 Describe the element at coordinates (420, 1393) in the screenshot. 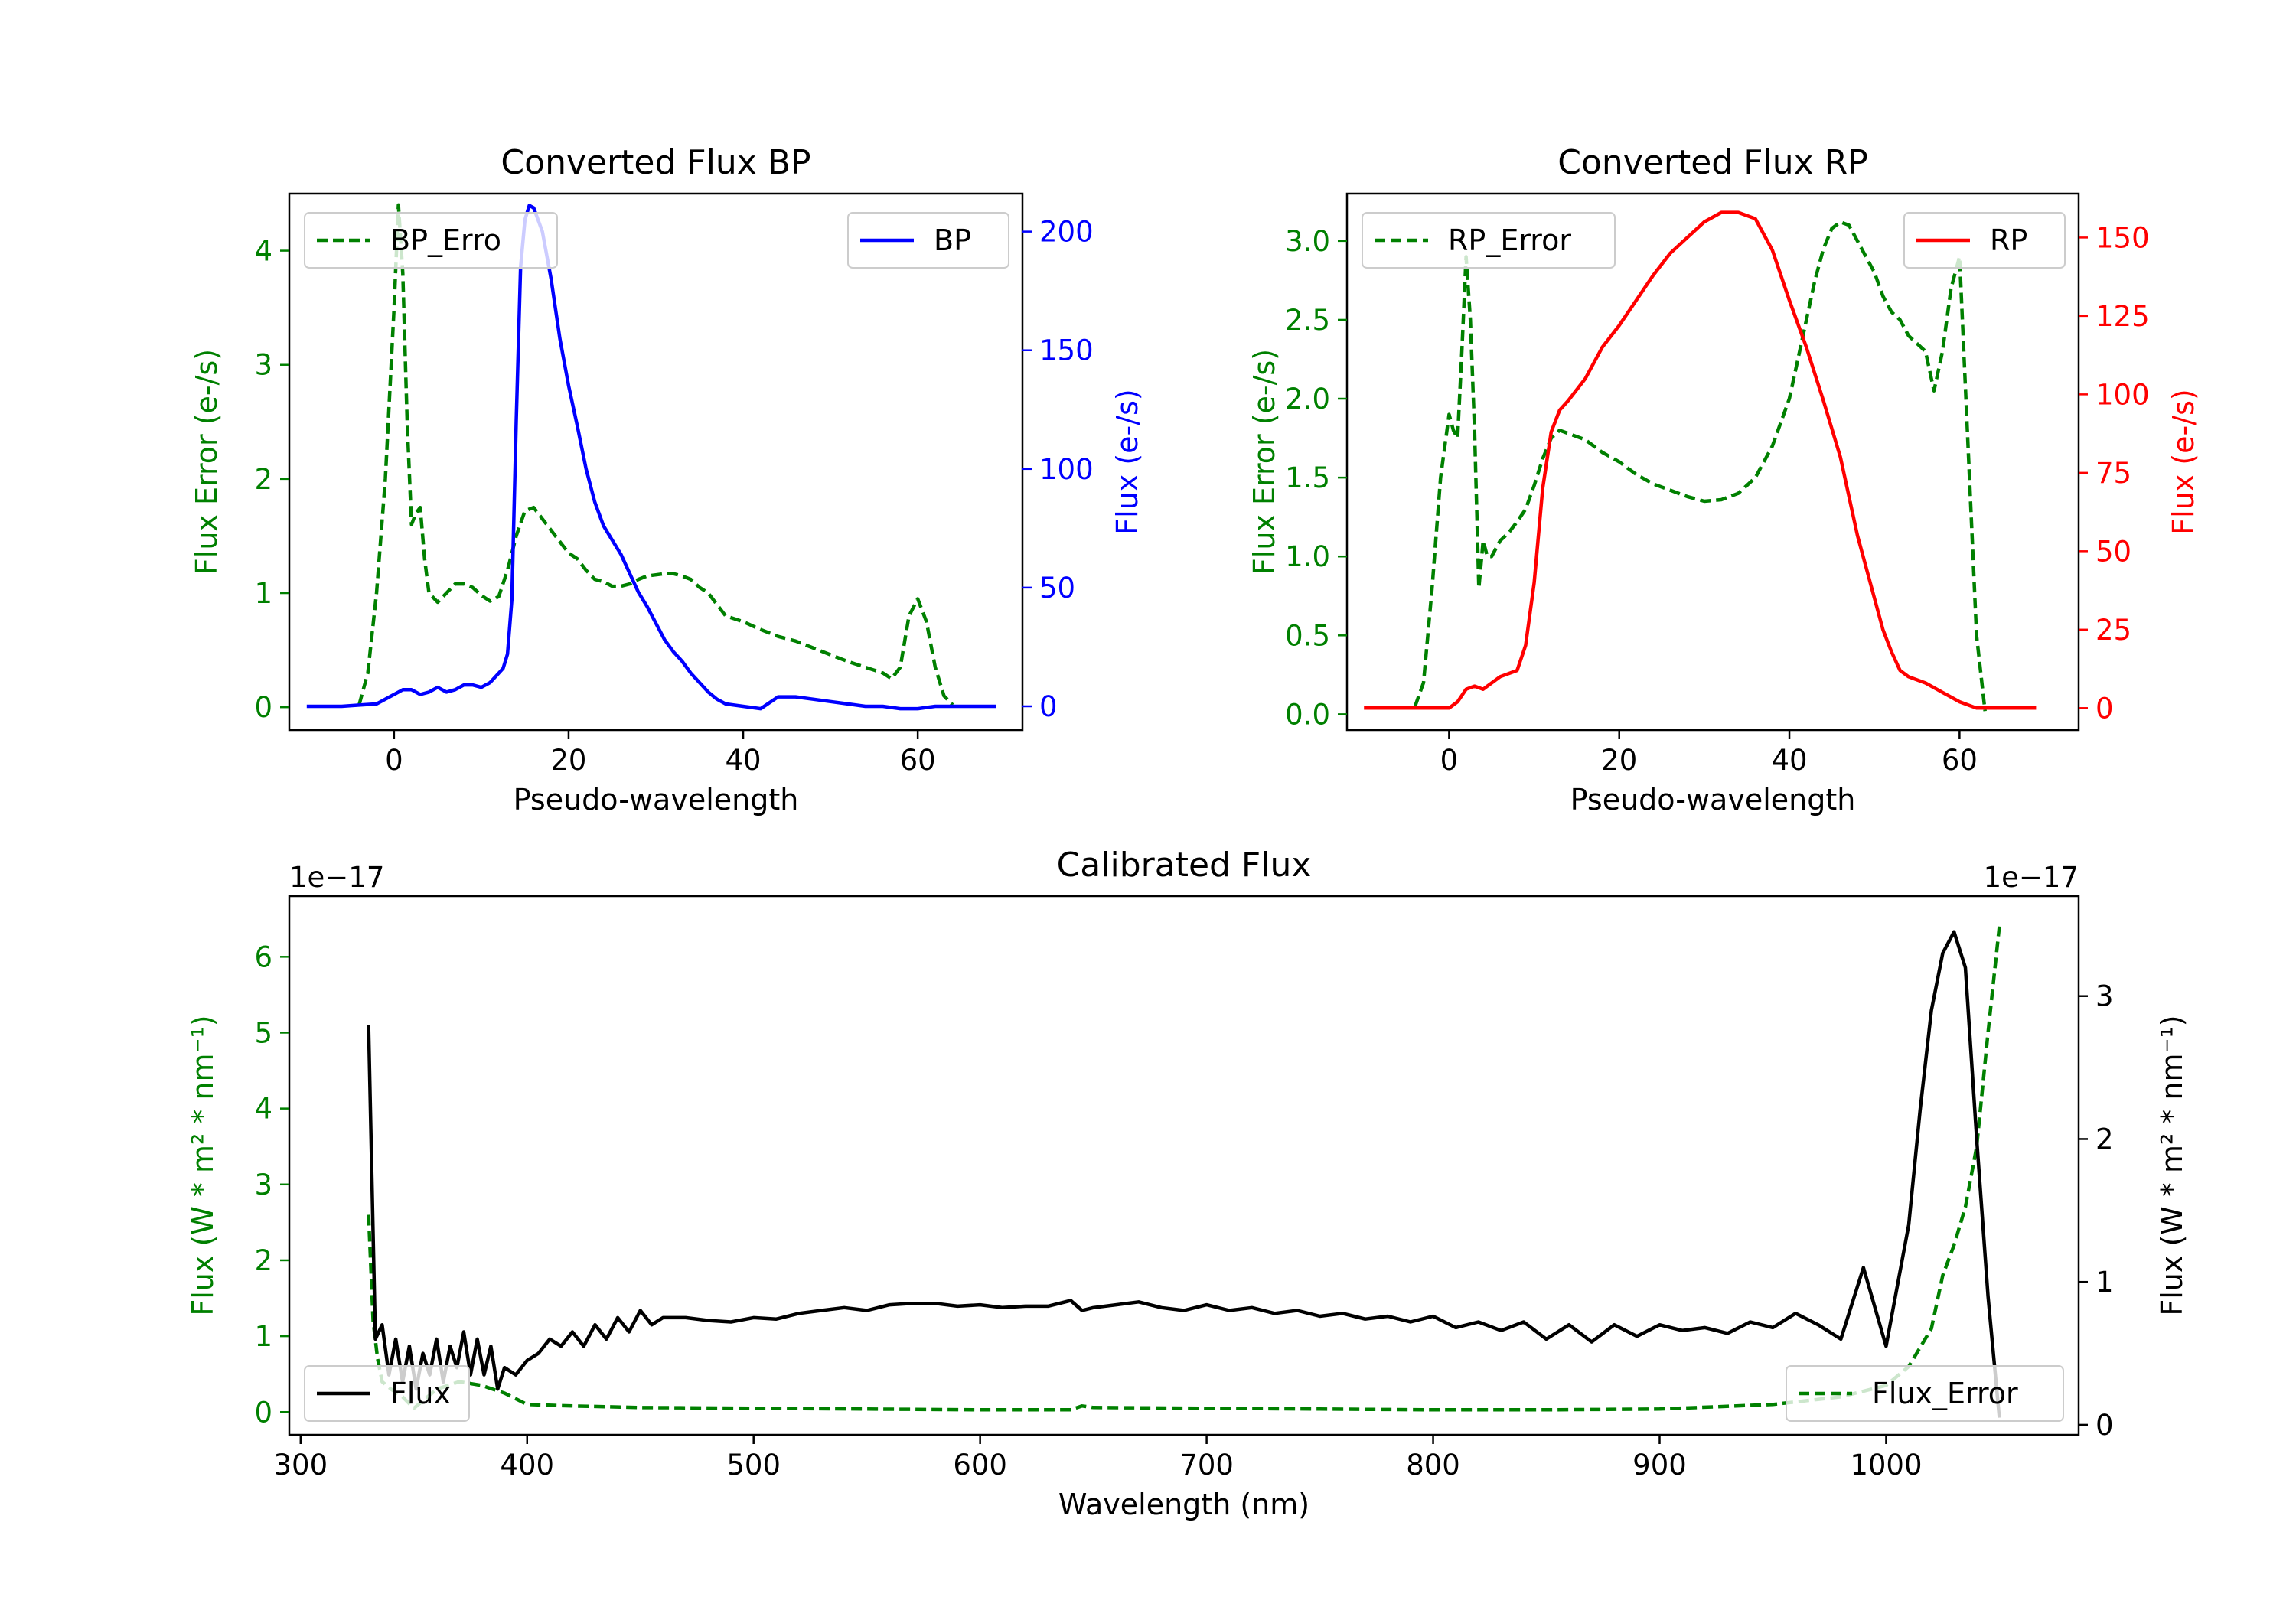

I see `legend-label: Flux` at that location.